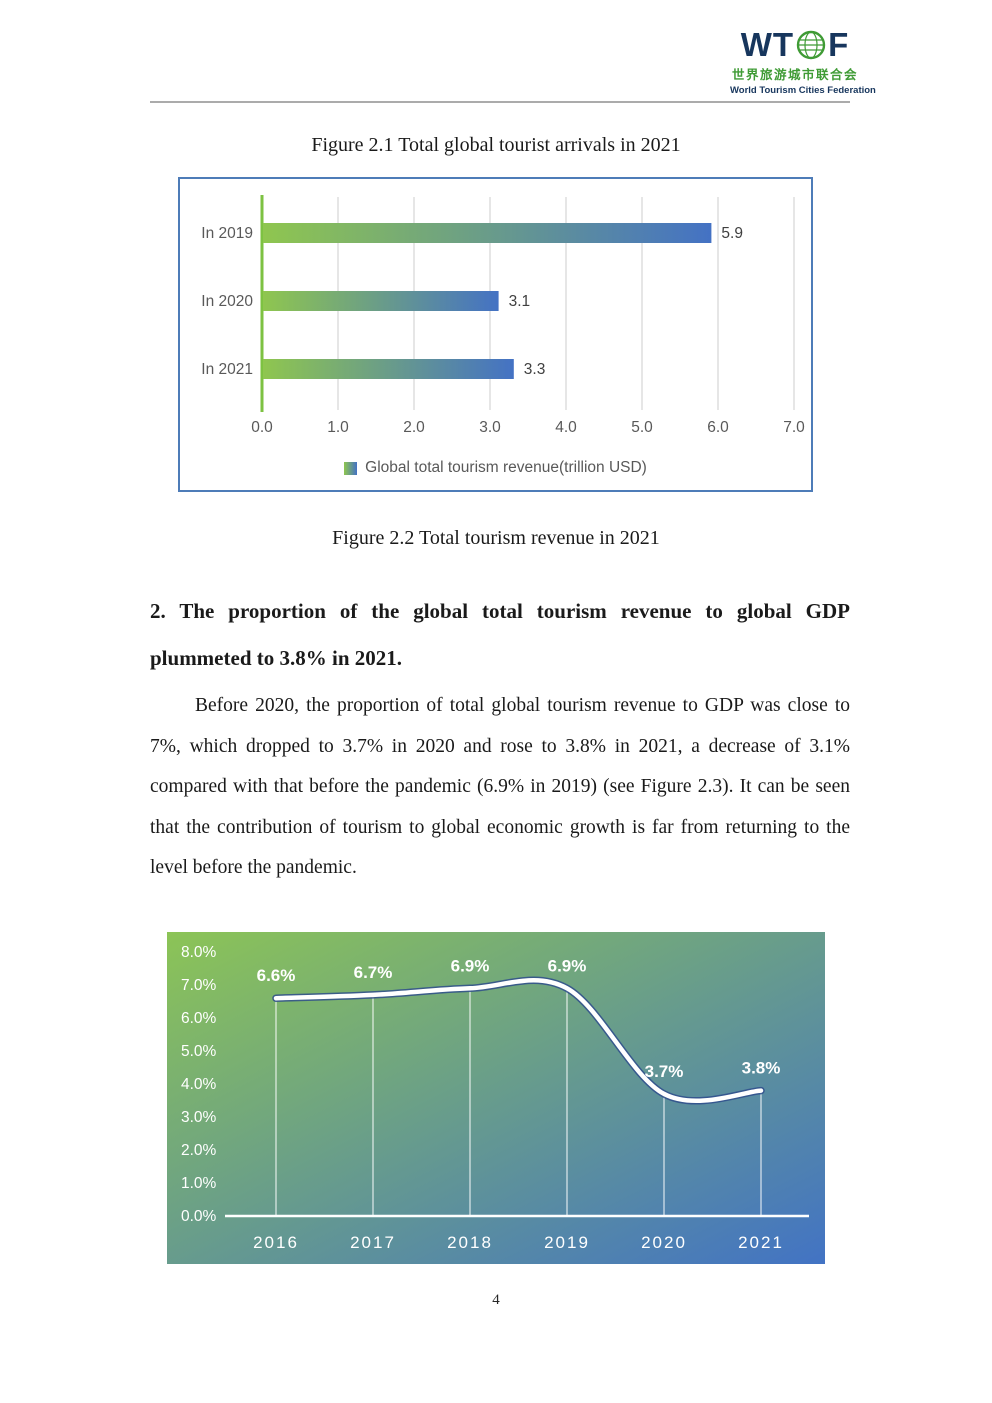 This screenshot has width=992, height=1403. I want to click on svg-text: 8.0%, so click(199, 952).